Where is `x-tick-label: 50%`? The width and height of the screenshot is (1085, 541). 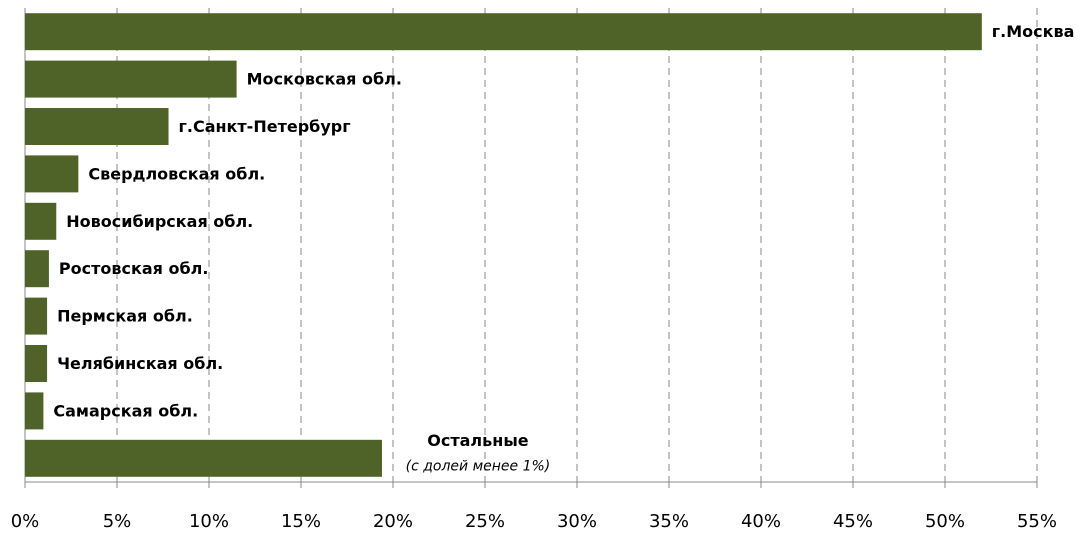
x-tick-label: 50% is located at coordinates (945, 521).